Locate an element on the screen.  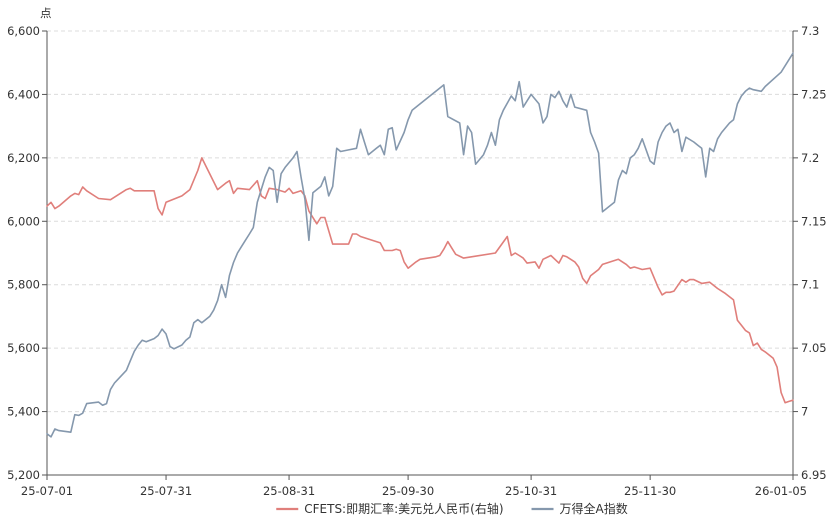
right-axis-tick-label: 7.05 is located at coordinates (814, 348).